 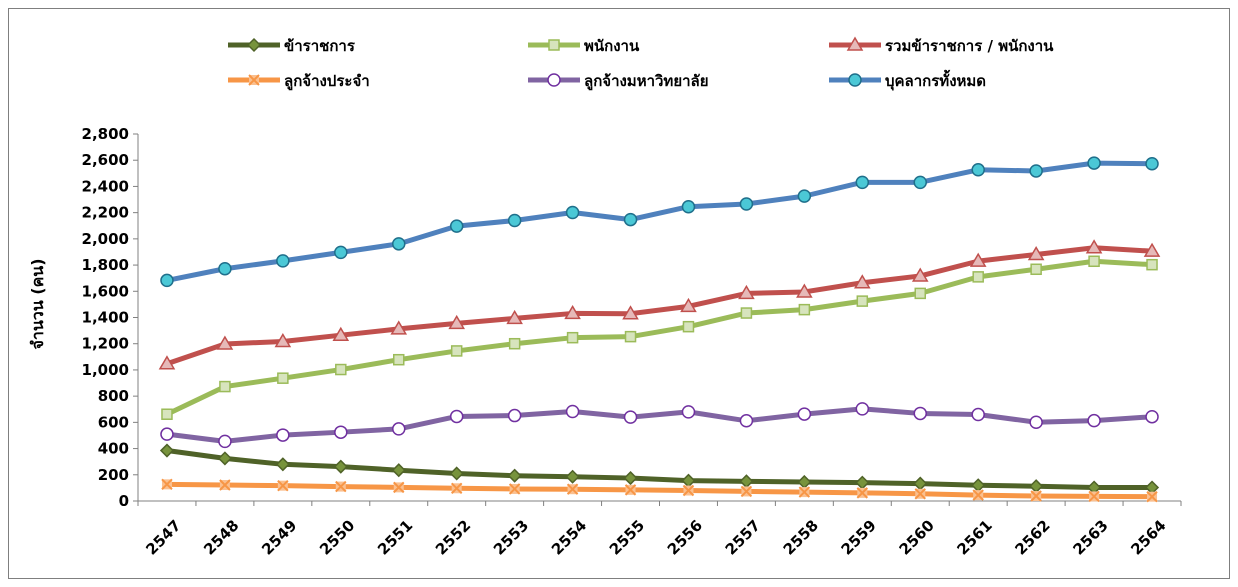 I want to click on x-tick-label: 2547, so click(x=163, y=537).